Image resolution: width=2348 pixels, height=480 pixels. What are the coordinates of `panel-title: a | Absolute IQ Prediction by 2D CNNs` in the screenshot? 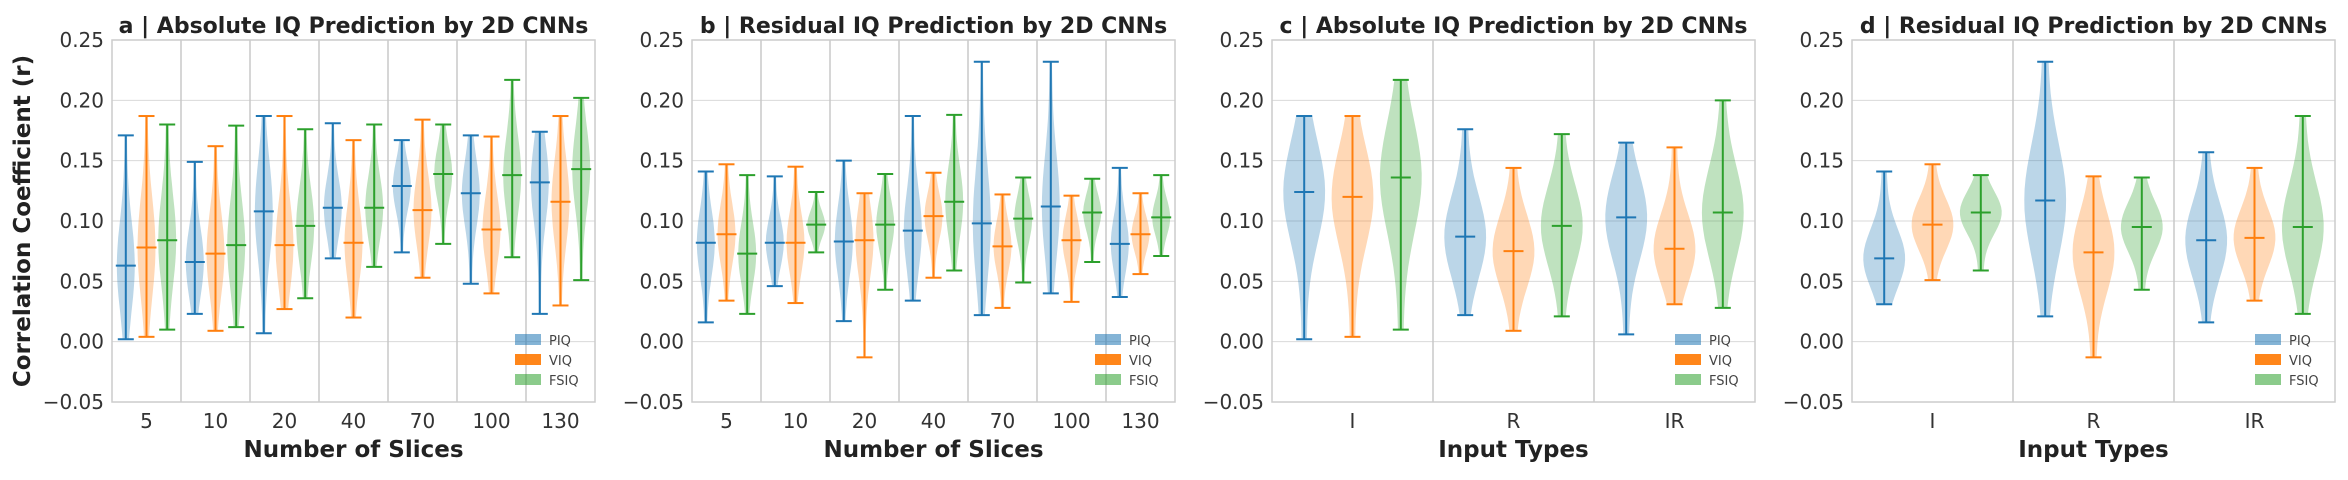 It's located at (354, 26).